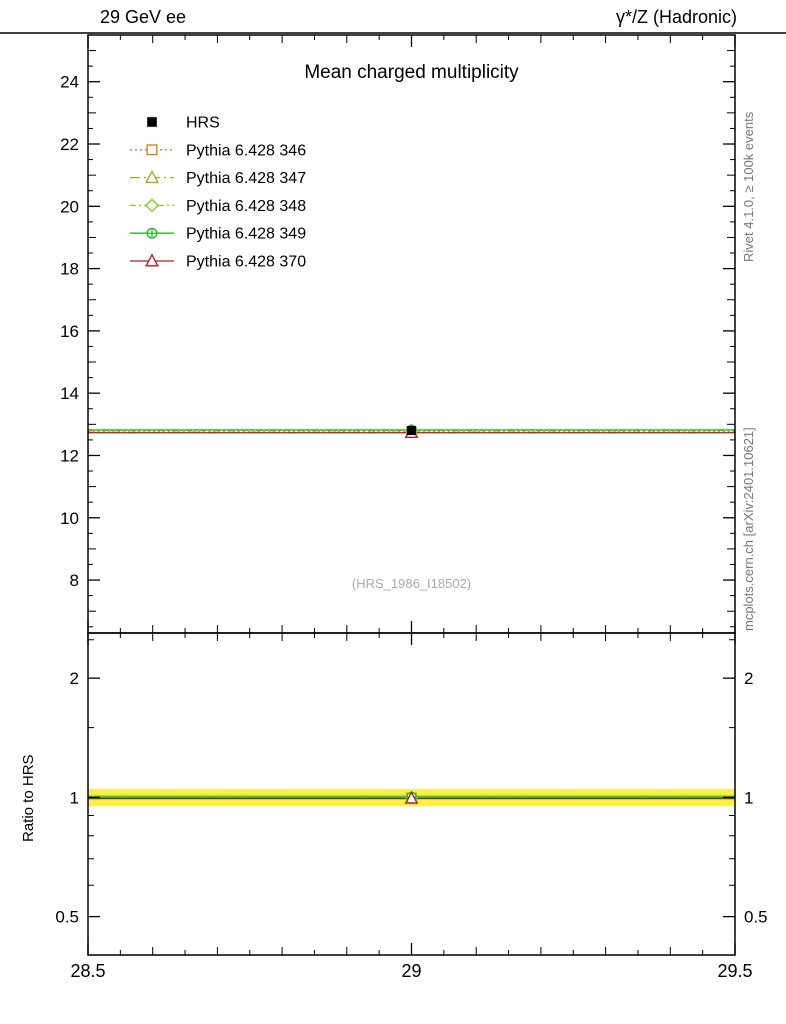 The height and width of the screenshot is (1024, 786). What do you see at coordinates (246, 234) in the screenshot?
I see `svg-text: Pythia 6.428 349` at bounding box center [246, 234].